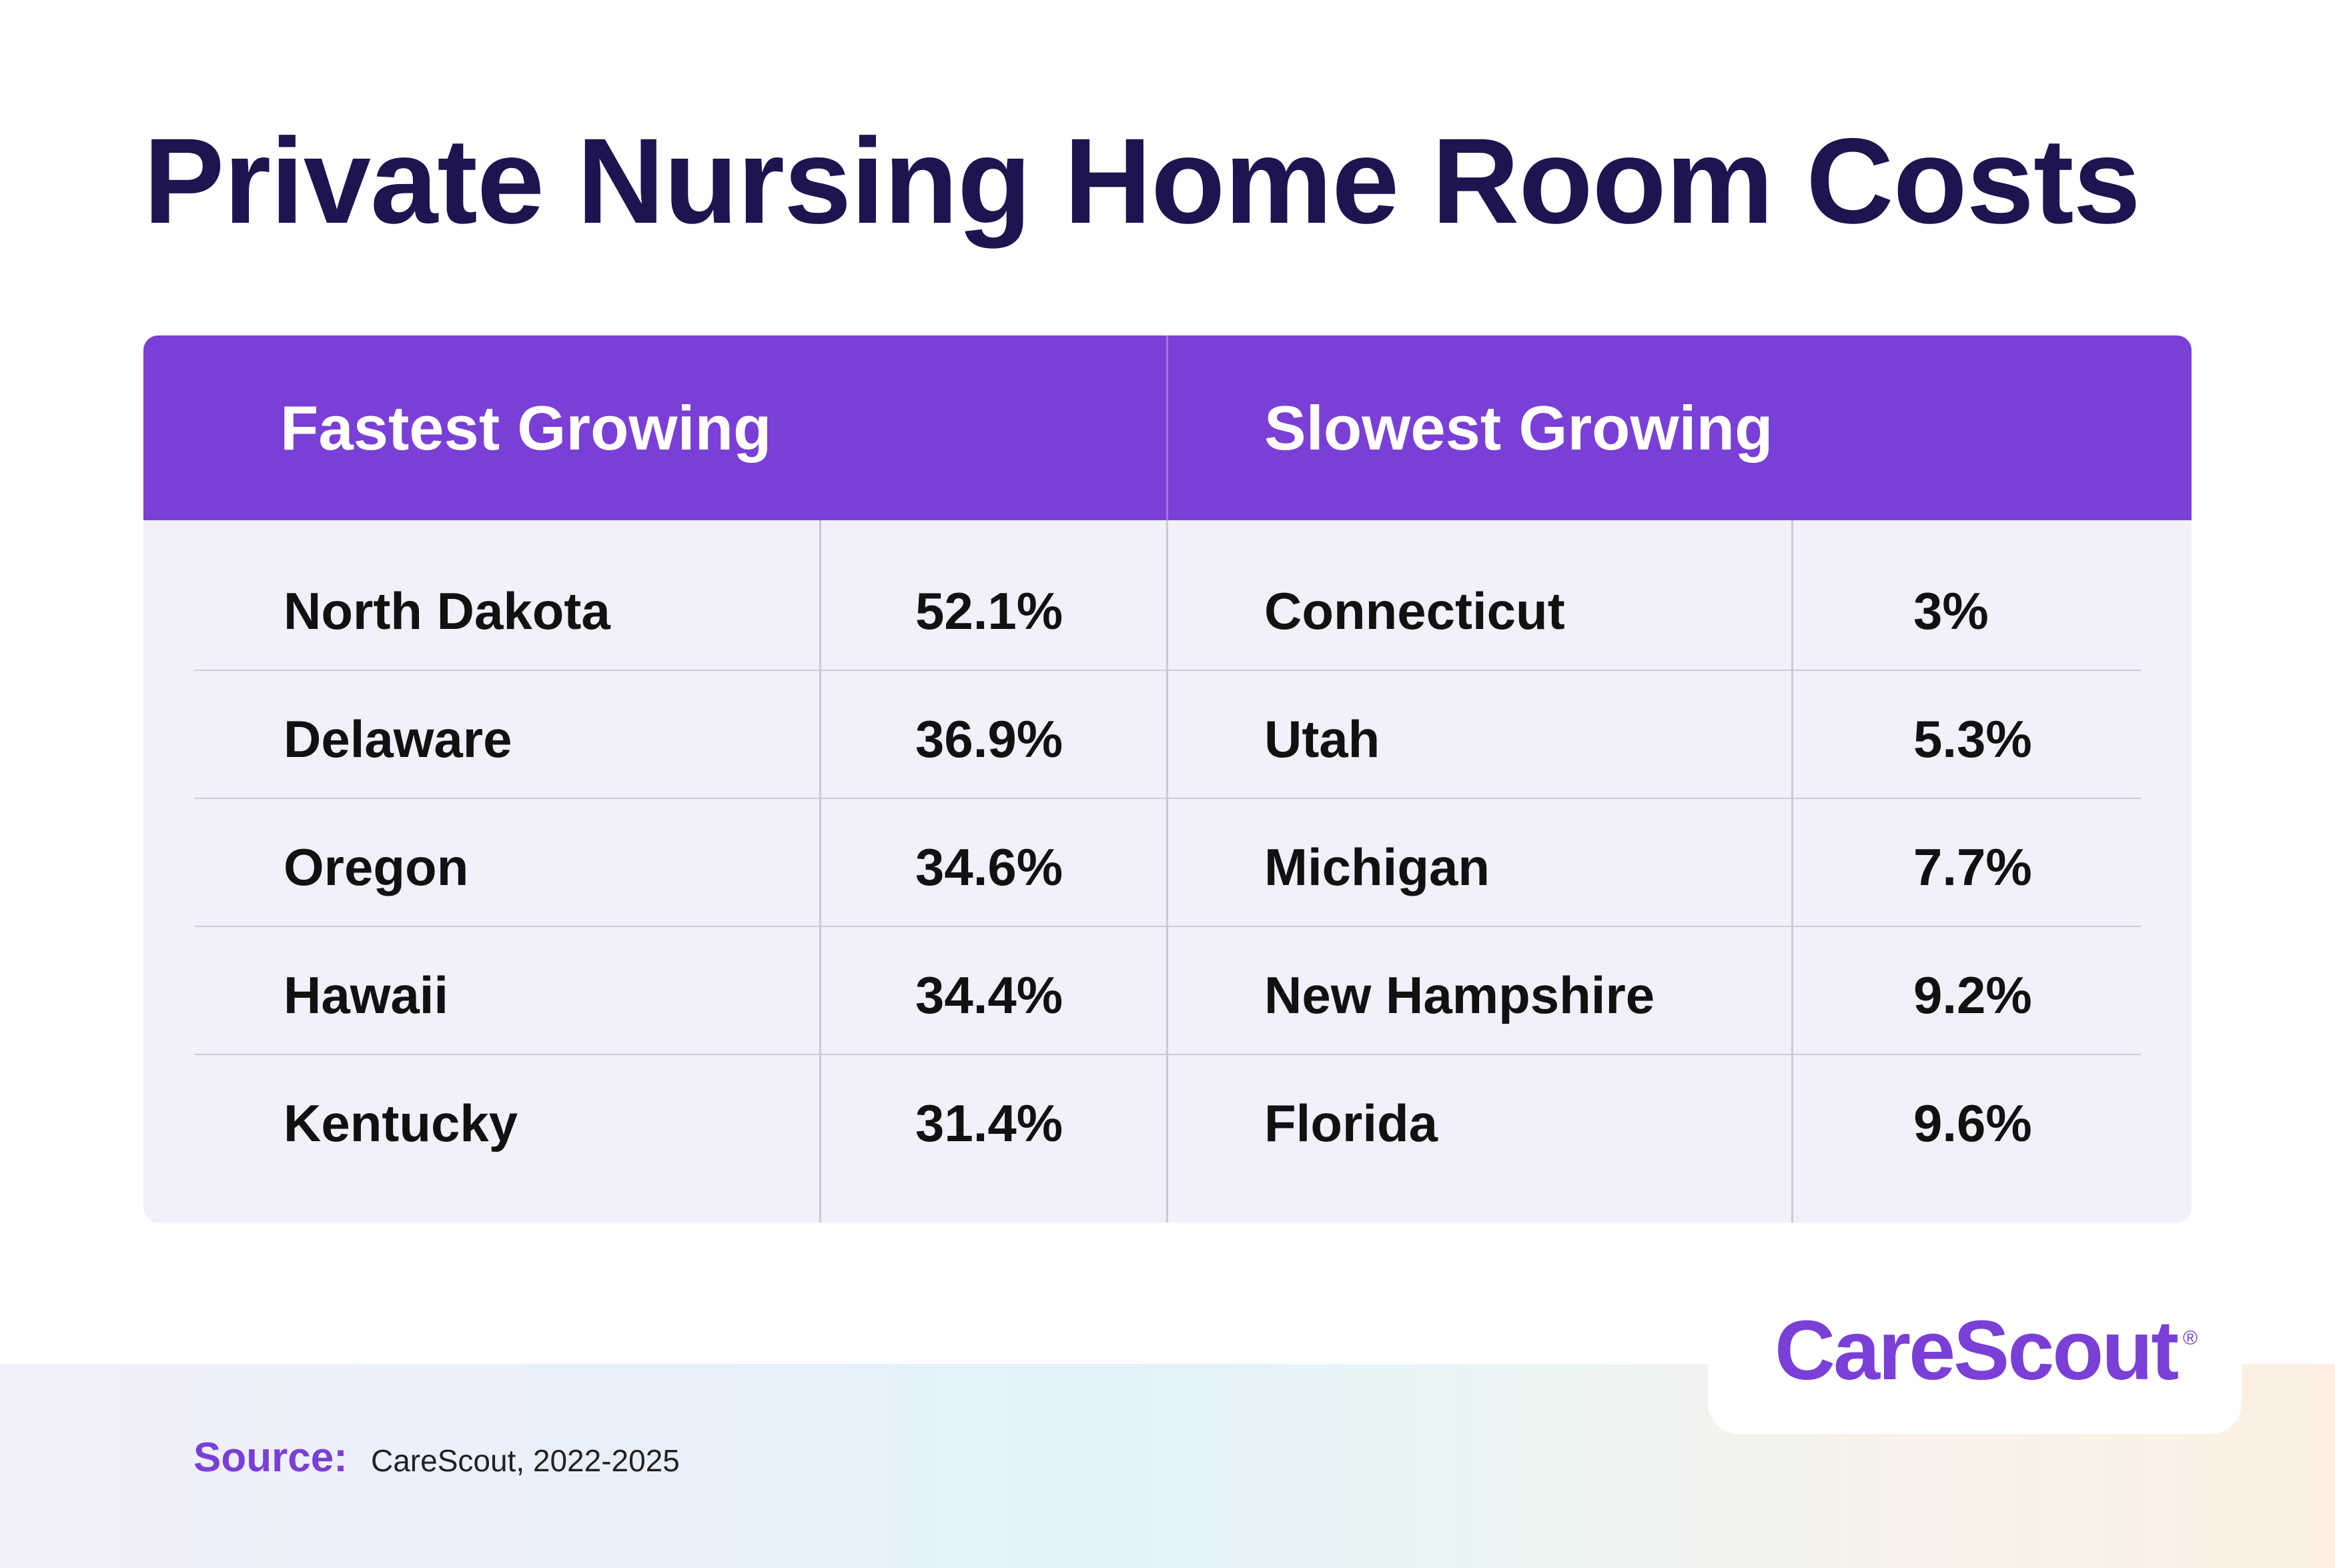  I want to click on table-header: Fastest Growing Slowest Growing, so click(1167, 427).